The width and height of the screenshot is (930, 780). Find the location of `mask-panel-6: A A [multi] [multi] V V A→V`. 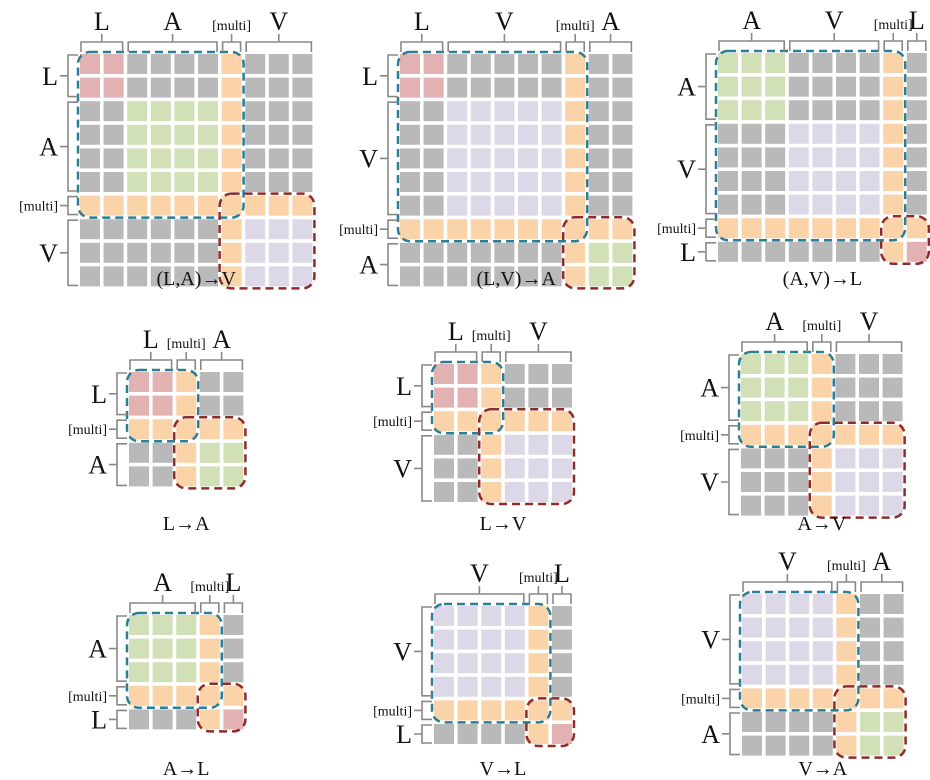

mask-panel-6: A A [multi] [multi] V V A→V is located at coordinates (793, 421).